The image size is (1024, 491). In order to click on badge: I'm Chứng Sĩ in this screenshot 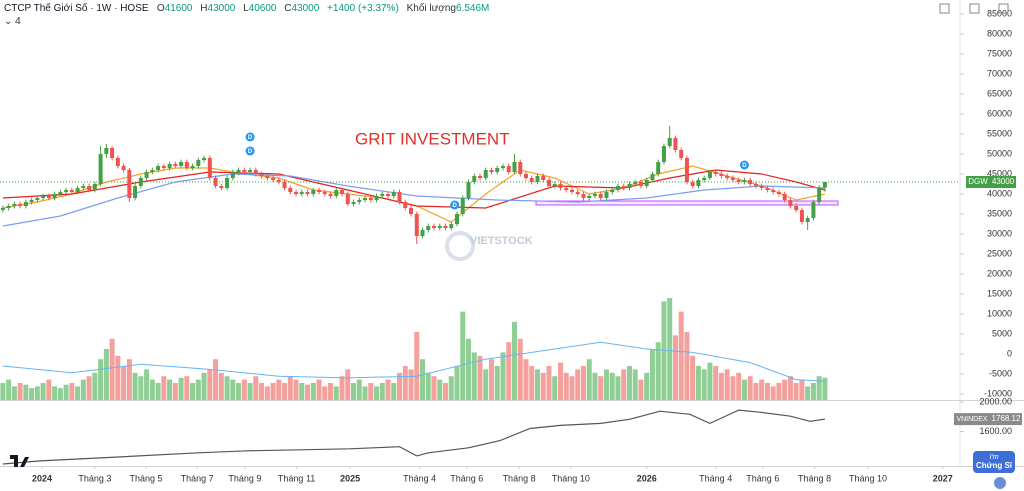, I will do `click(994, 470)`.